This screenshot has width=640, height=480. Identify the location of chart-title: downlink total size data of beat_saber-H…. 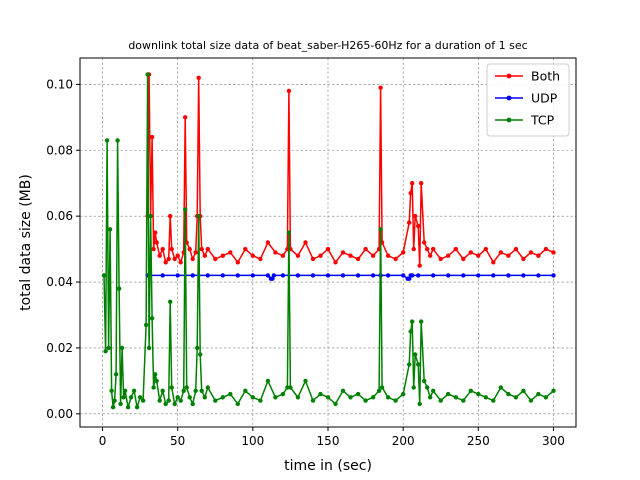
(327, 45).